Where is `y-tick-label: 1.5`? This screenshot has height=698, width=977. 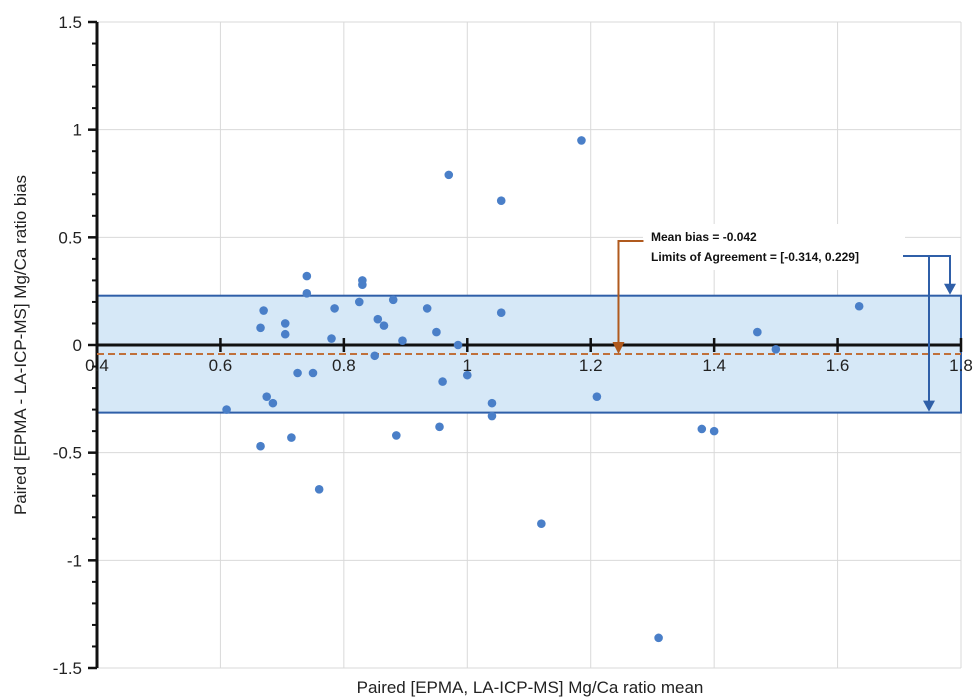
y-tick-label: 1.5 is located at coordinates (70, 22).